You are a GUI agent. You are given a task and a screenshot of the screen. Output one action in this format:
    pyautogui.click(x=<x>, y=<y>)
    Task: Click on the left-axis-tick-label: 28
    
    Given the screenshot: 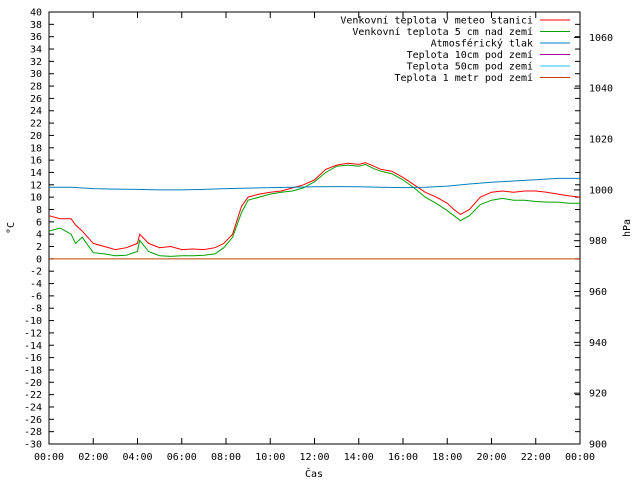 What is the action you would take?
    pyautogui.click(x=36, y=87)
    